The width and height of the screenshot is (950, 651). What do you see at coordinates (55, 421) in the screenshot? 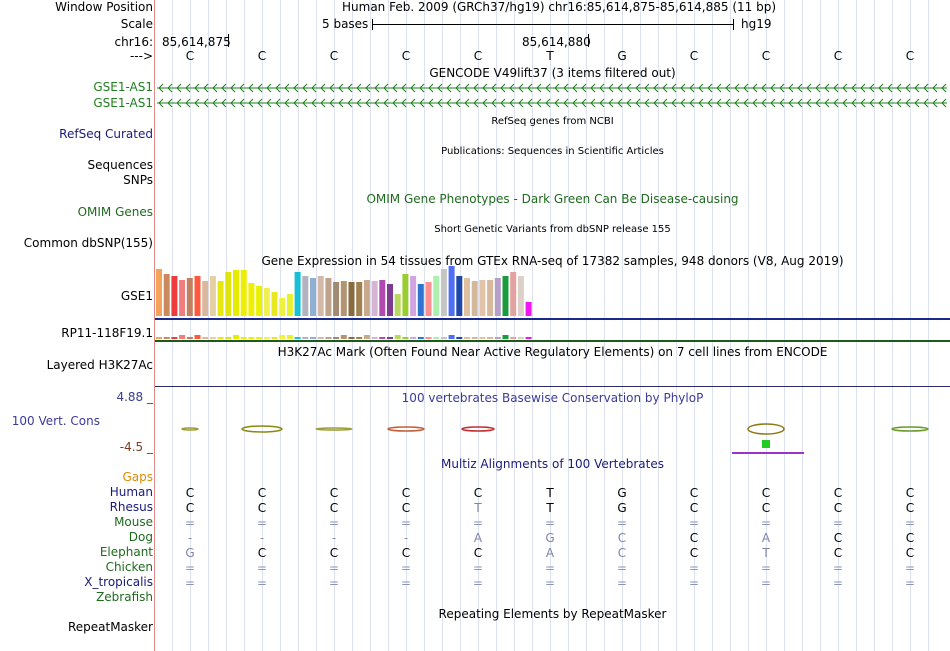
I see `cons-label: 100 Vert. Cons` at bounding box center [55, 421].